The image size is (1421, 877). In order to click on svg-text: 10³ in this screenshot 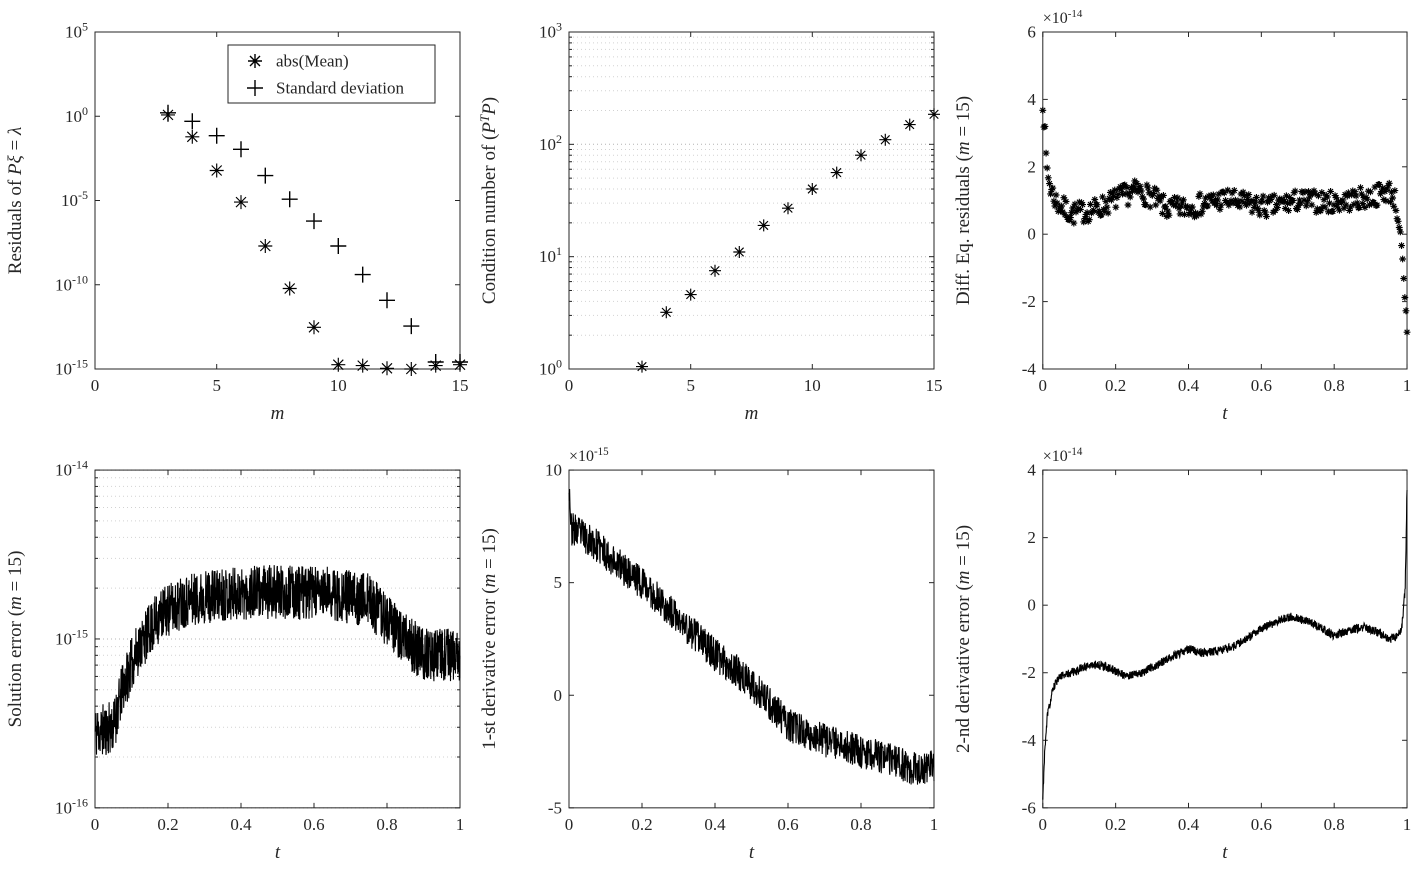, I will do `click(550, 31)`.